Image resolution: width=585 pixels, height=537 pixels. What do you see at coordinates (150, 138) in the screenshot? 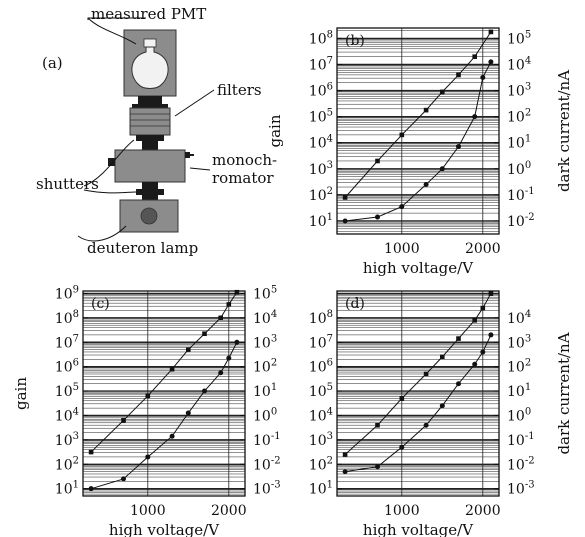
I see `shutter-upper` at bounding box center [150, 138].